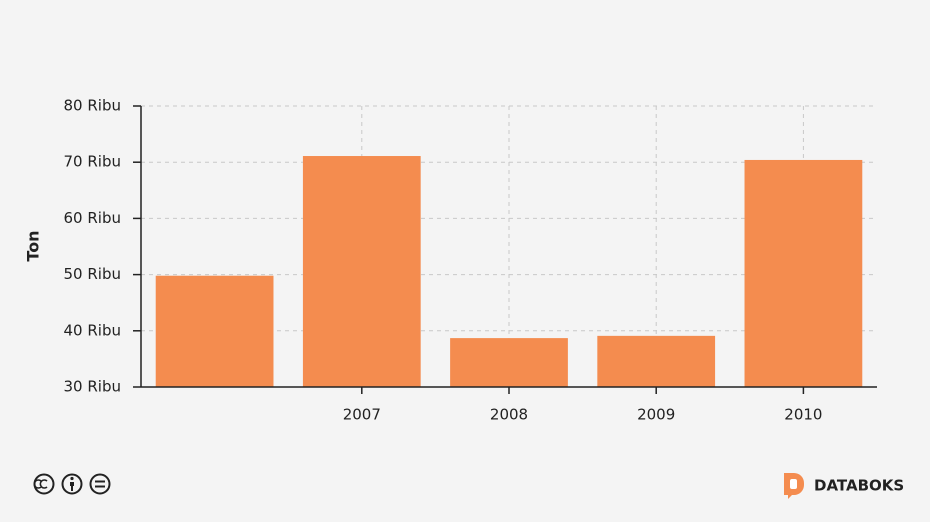 This screenshot has width=930, height=522. Describe the element at coordinates (92, 218) in the screenshot. I see `y-tick-label: 60 Ribu` at that location.